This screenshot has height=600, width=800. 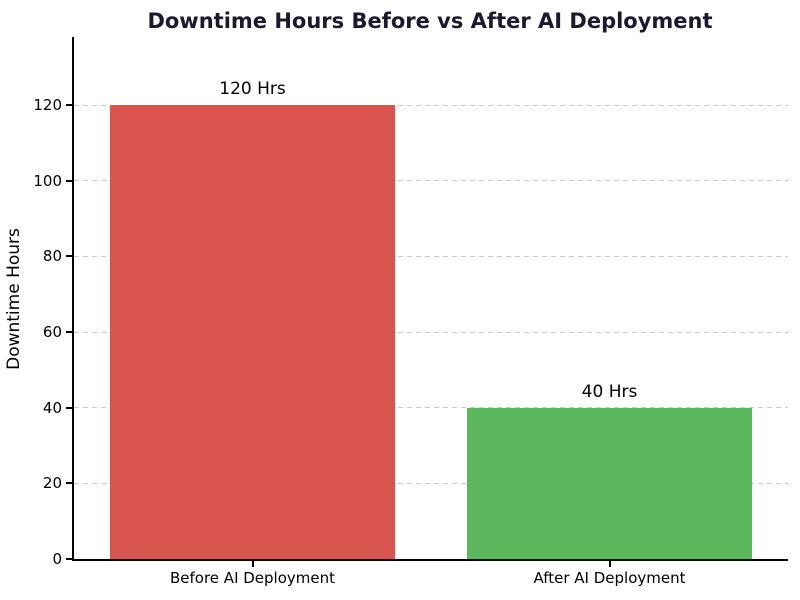 I want to click on bar-value-label: 40 Hrs, so click(x=609, y=391).